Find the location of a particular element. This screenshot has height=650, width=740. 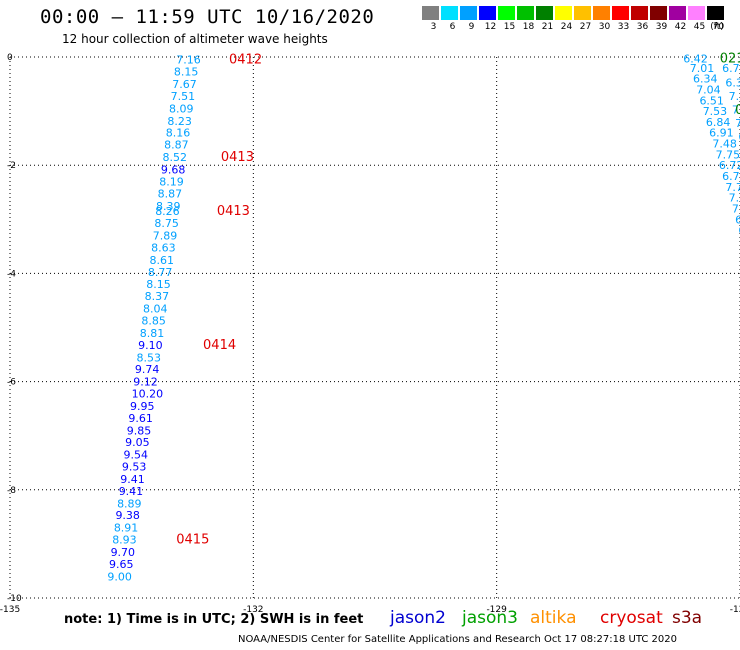

scale-label: 12 is located at coordinates (490, 27).